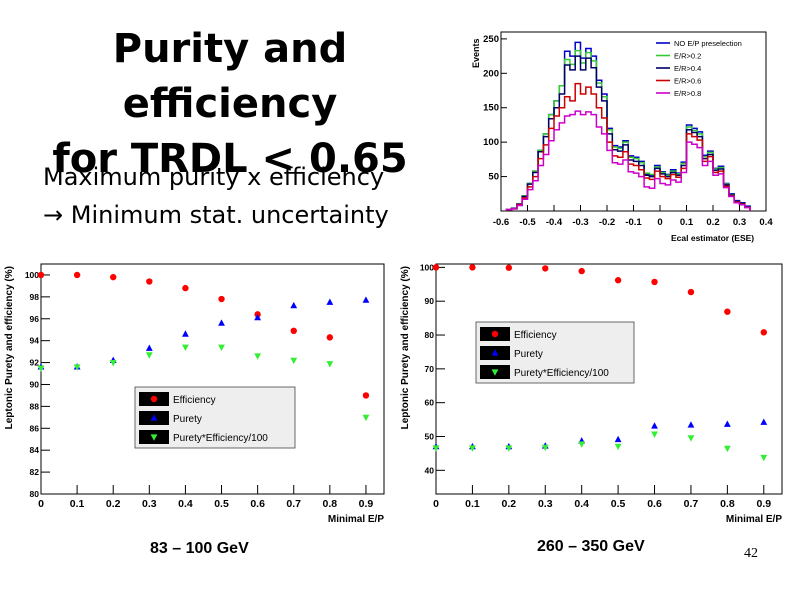 This screenshot has height=600, width=800. What do you see at coordinates (35, 472) in the screenshot?
I see `y-tick-label: 82` at bounding box center [35, 472].